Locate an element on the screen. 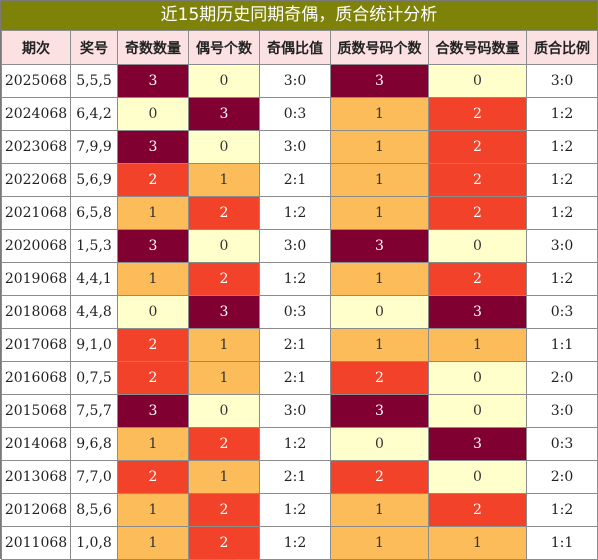  period-cell: 2024068 is located at coordinates (36, 114).